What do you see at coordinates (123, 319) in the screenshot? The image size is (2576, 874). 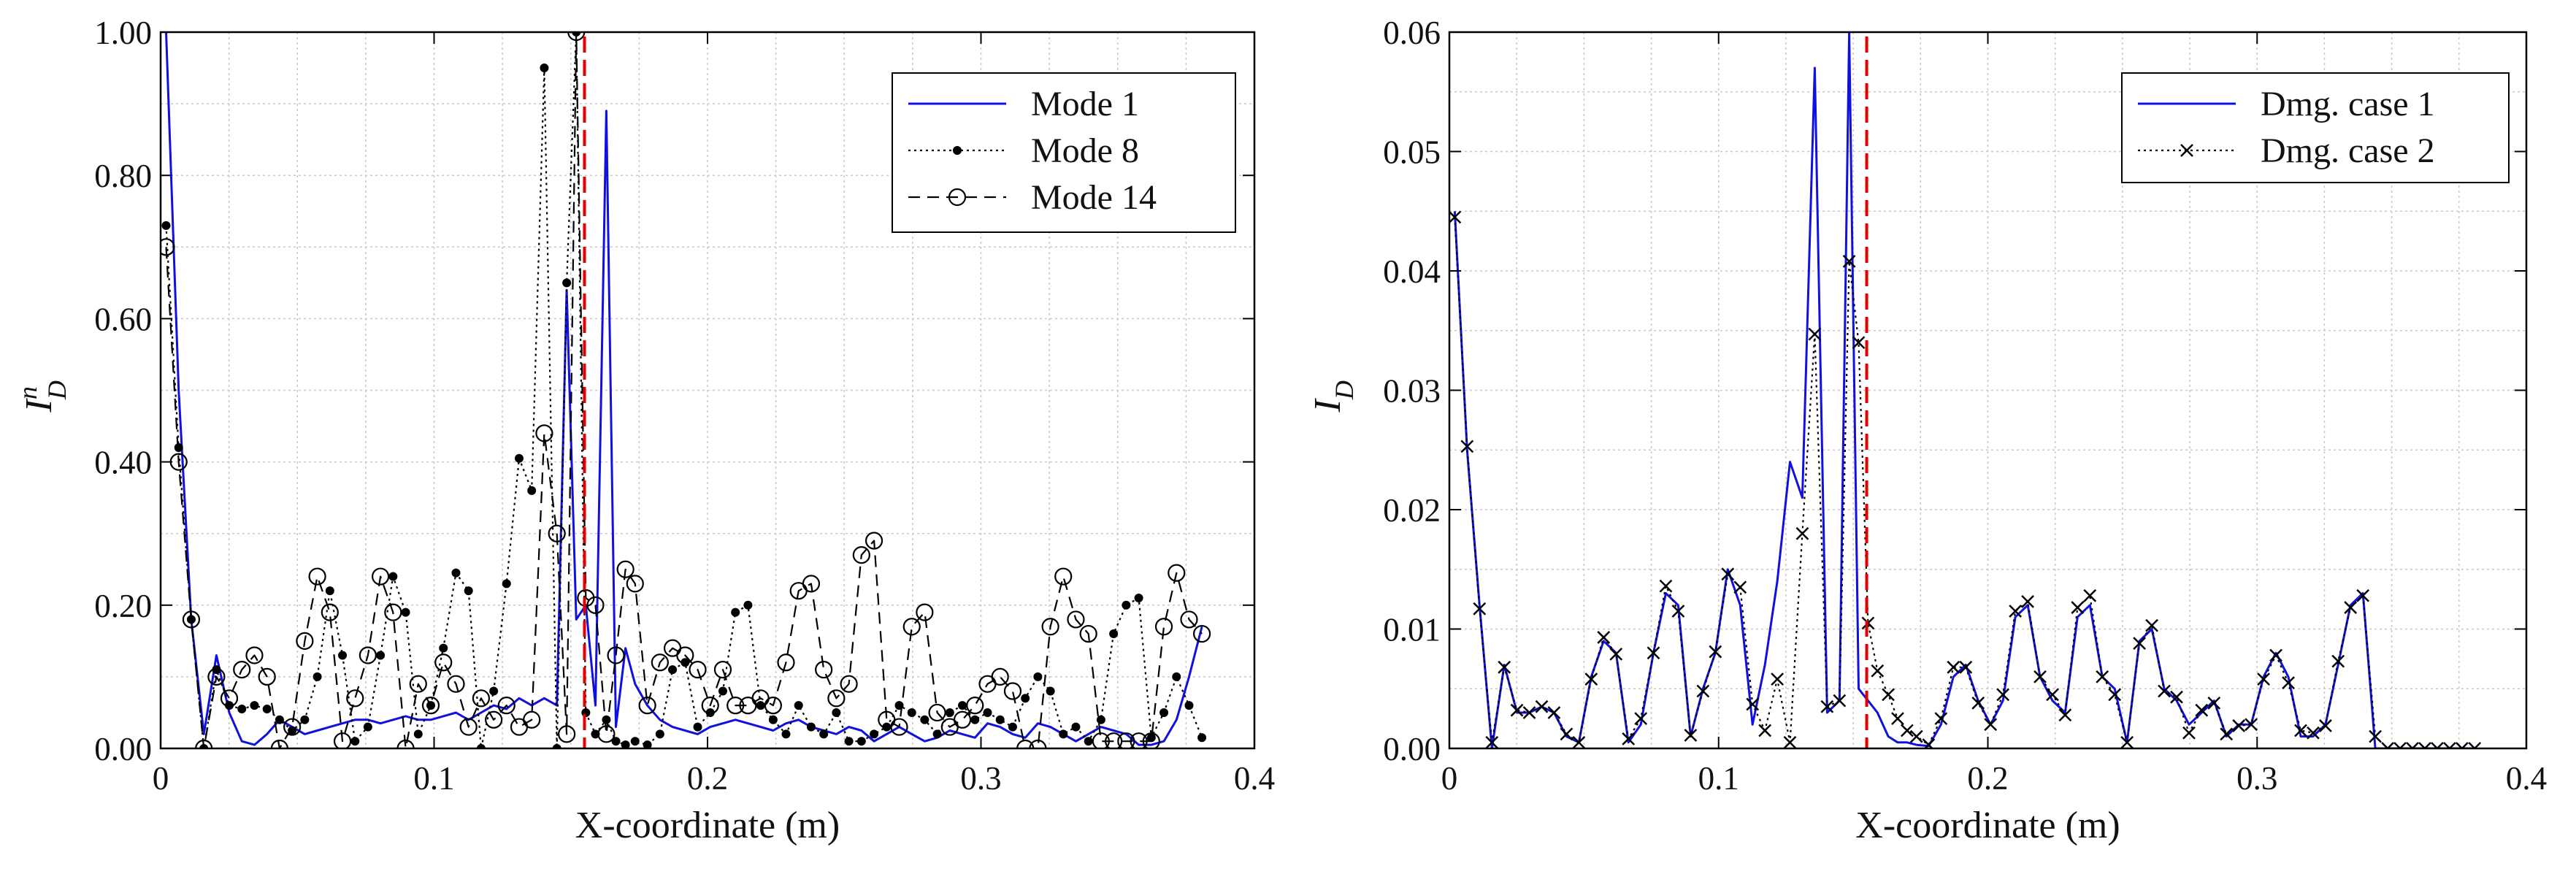 I see `y-tick-label: 0.60` at bounding box center [123, 319].